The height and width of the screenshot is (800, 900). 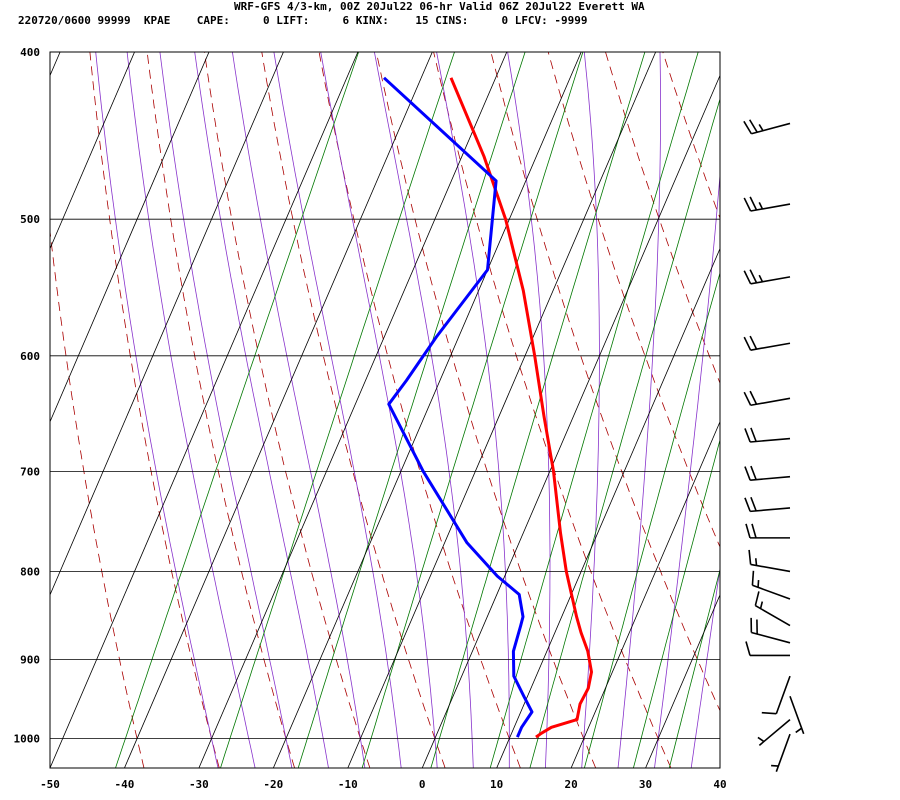 I want to click on x-tick-label: 40, so click(x=719, y=784).